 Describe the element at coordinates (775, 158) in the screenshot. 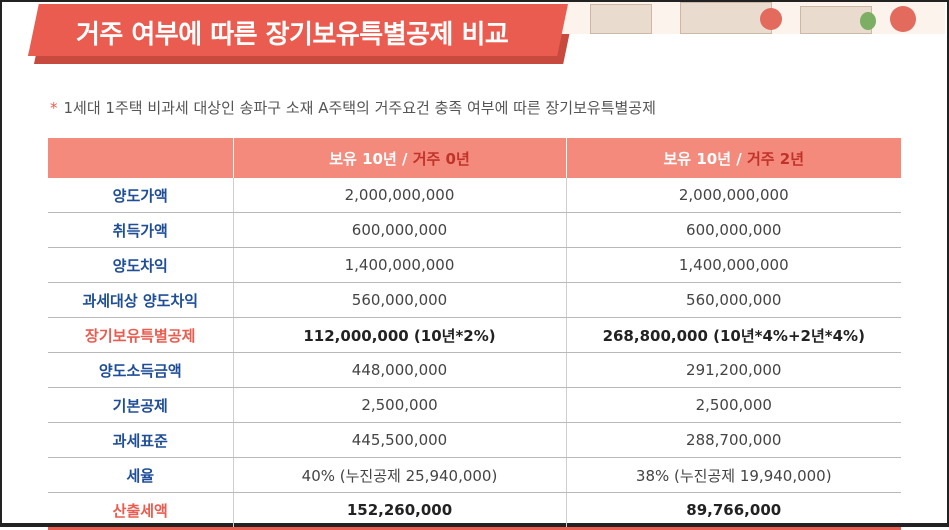

I see `header-reside-label: 거주 2년` at that location.